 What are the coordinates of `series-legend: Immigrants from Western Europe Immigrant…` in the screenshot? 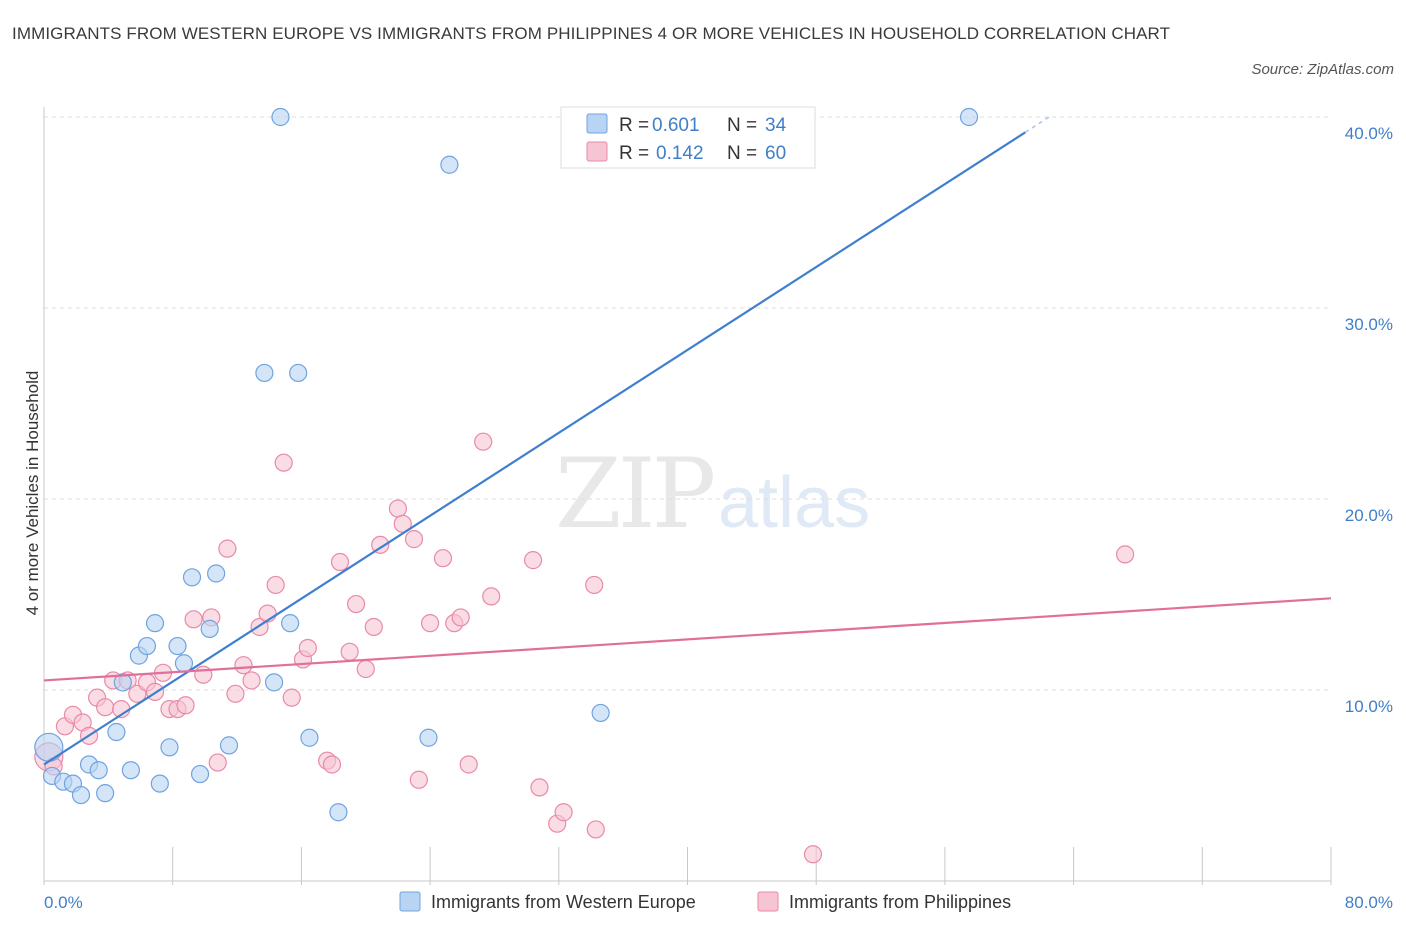 It's located at (705, 901).